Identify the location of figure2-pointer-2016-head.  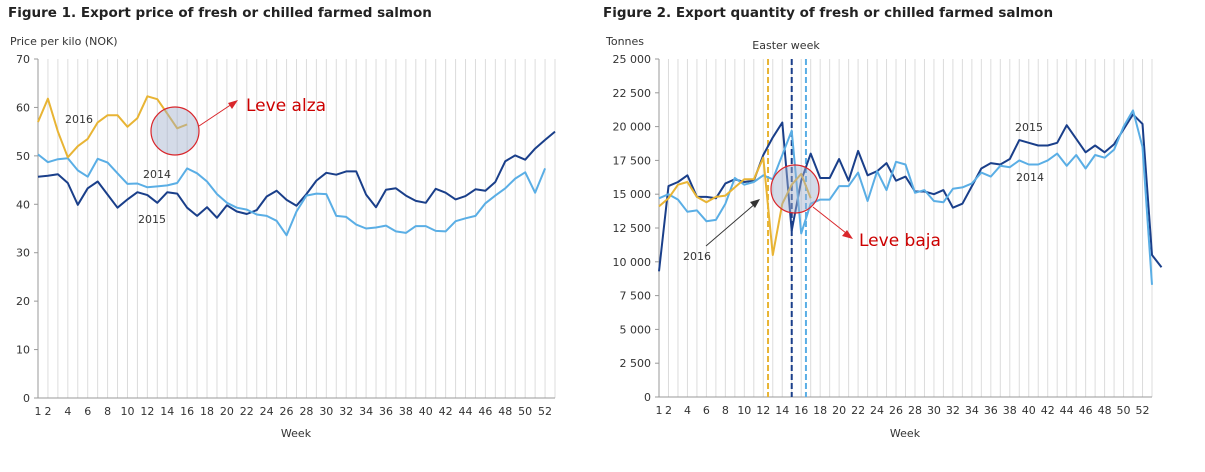
(755, 203).